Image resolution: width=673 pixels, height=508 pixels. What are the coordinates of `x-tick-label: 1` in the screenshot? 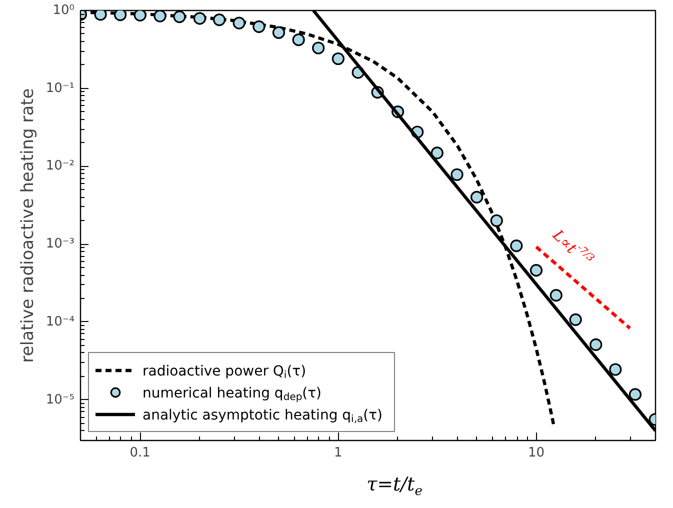 It's located at (338, 453).